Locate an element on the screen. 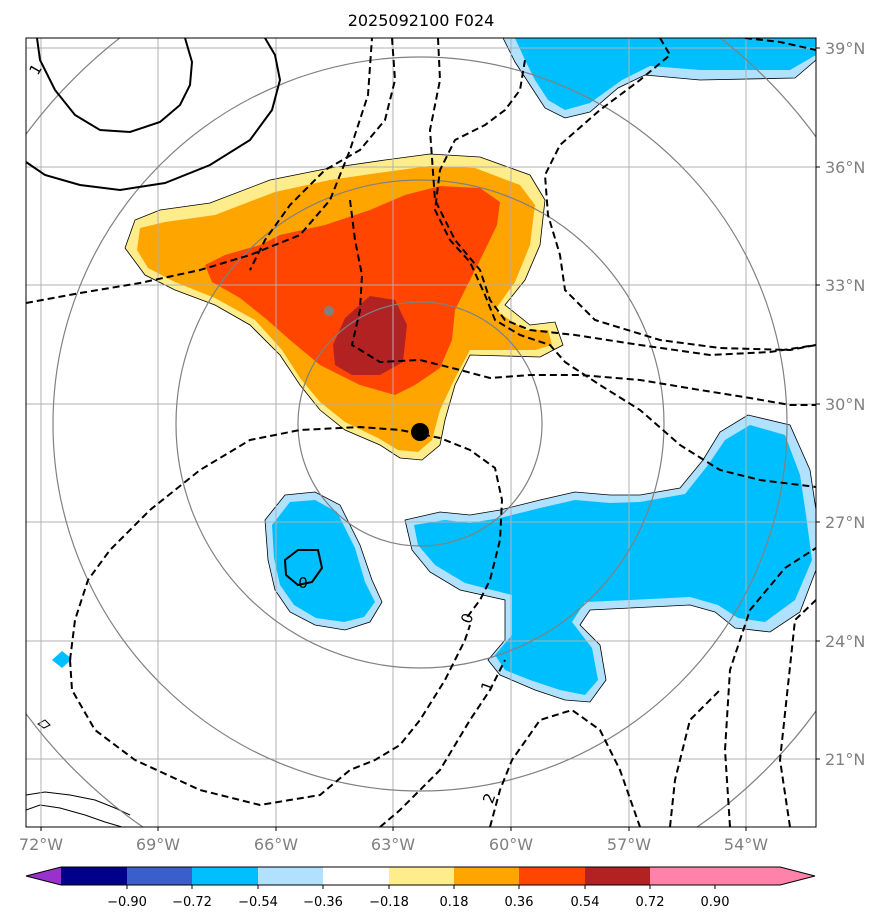 The height and width of the screenshot is (924, 886). negative-anomaly-north is located at coordinates (665, 74).